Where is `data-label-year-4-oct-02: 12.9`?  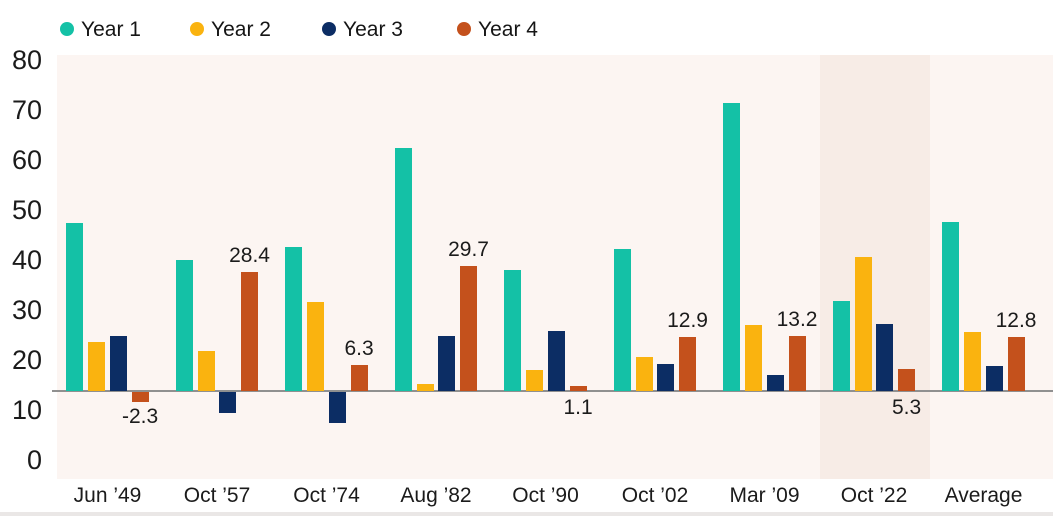 data-label-year-4-oct-02: 12.9 is located at coordinates (687, 320).